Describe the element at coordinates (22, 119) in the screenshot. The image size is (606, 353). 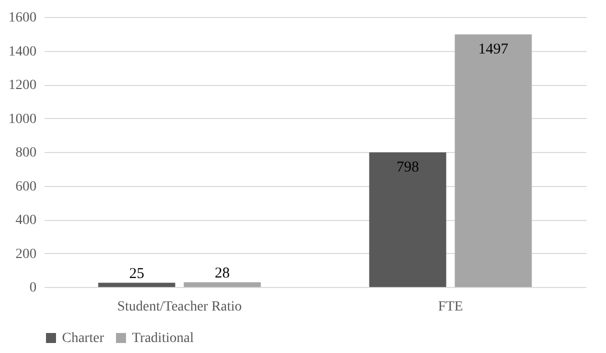
I see `y-tick-label: 1000` at that location.